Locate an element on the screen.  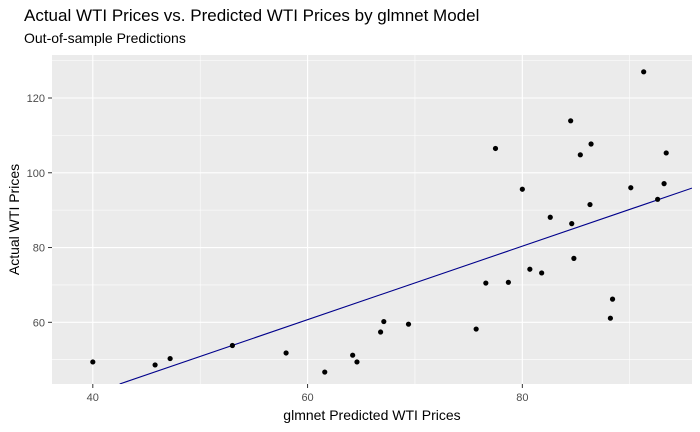
y-axis-title: Actual WTI Prices is located at coordinates (14, 219).